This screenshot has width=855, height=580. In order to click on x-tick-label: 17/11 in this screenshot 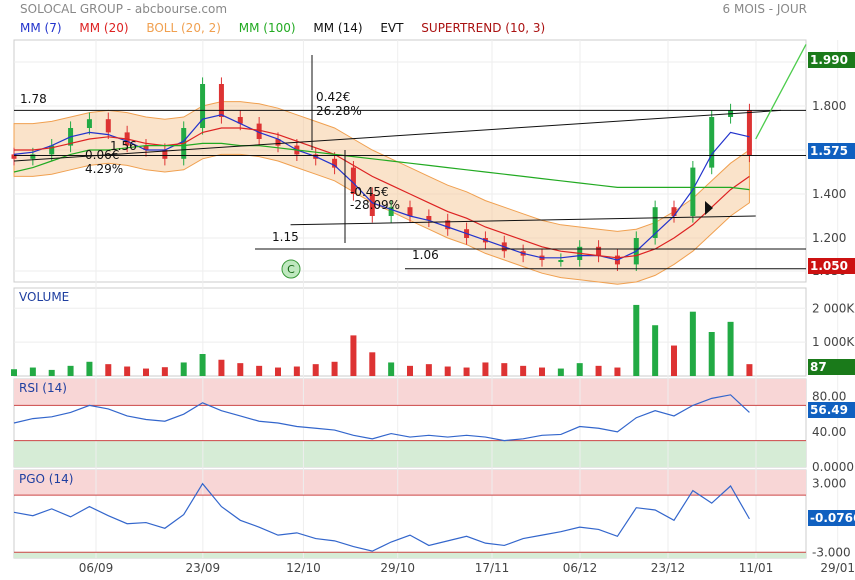, I will do `click(492, 568)`.